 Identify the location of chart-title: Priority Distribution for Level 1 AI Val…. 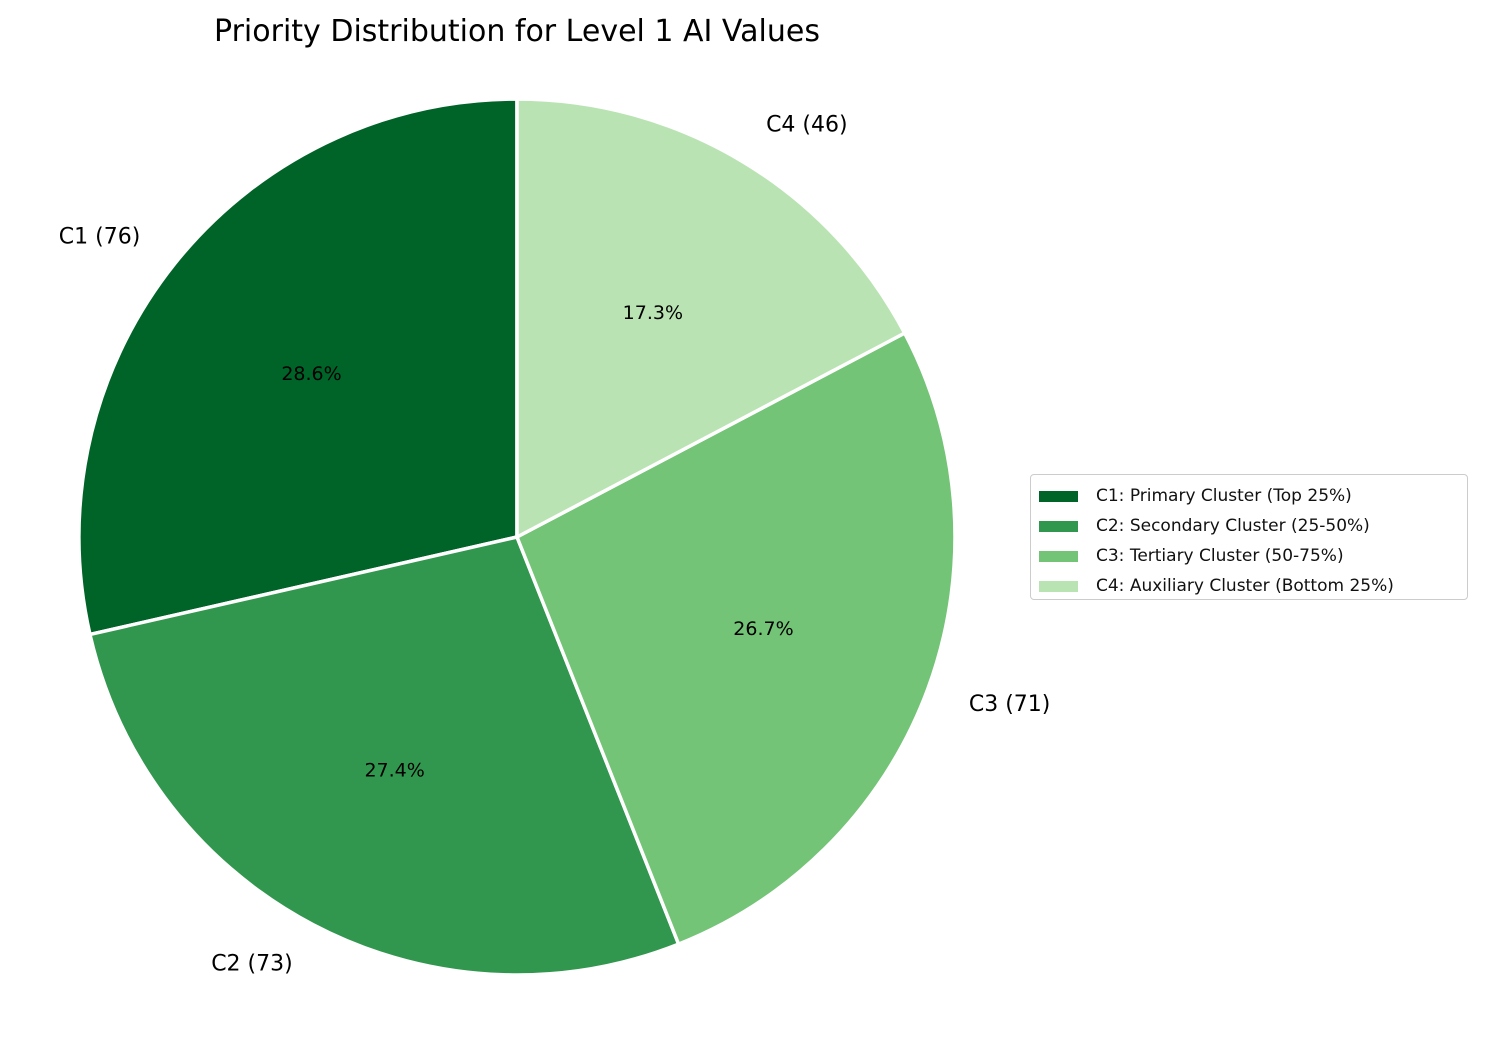
(517, 31).